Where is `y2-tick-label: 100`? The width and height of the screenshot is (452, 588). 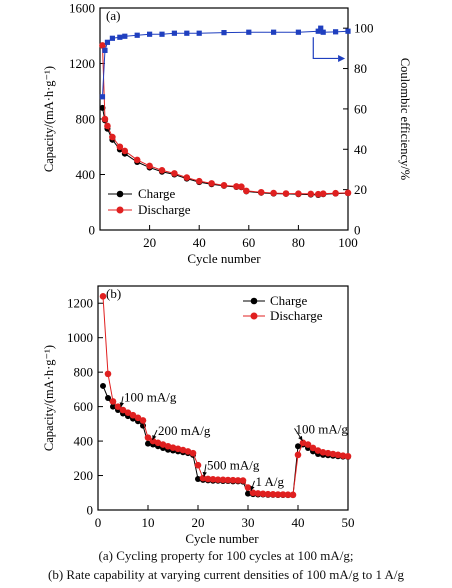 y2-tick-label: 100 is located at coordinates (364, 28).